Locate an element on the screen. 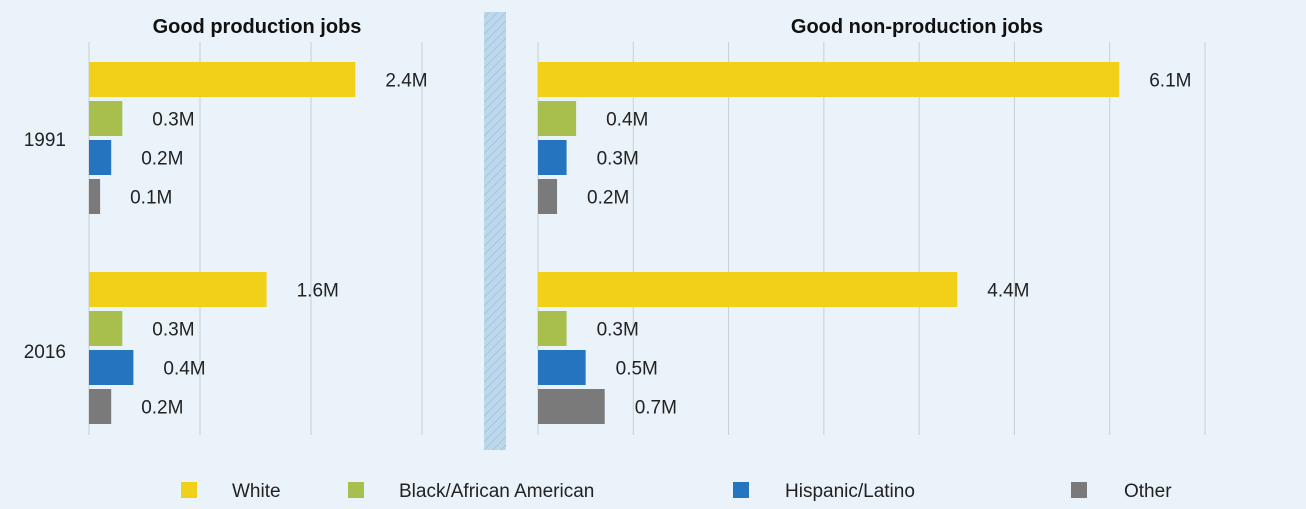 This screenshot has height=509, width=1306. panel-divider is located at coordinates (495, 231).